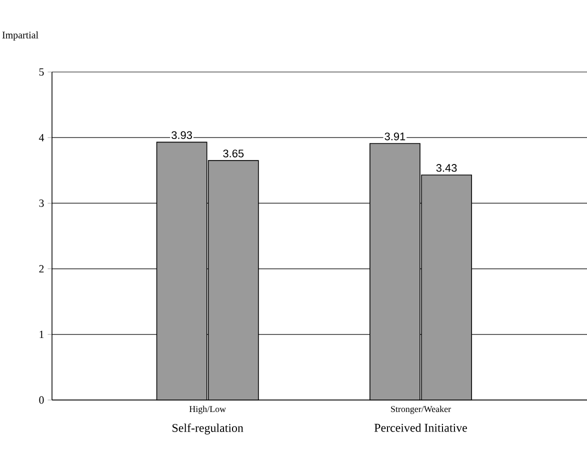  What do you see at coordinates (41, 203) in the screenshot?
I see `y-tick-label: 3` at bounding box center [41, 203].